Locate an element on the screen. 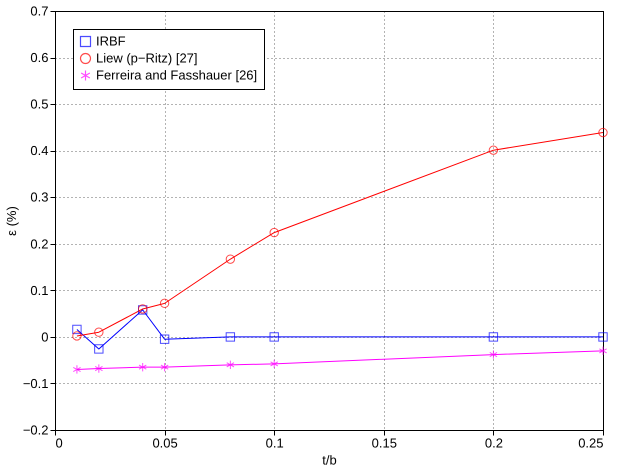 Image resolution: width=622 pixels, height=472 pixels. legend-label: Ferreira and Fasshauer [26] is located at coordinates (177, 75).